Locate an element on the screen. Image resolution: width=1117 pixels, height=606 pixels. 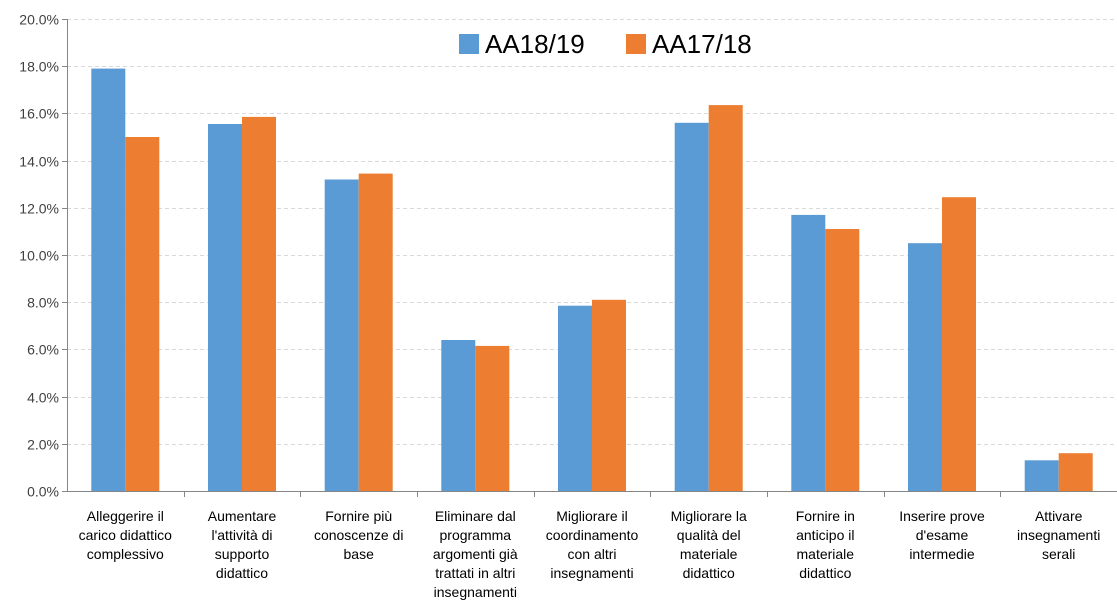
x-tick-label-line: Fornire in is located at coordinates (825, 516).